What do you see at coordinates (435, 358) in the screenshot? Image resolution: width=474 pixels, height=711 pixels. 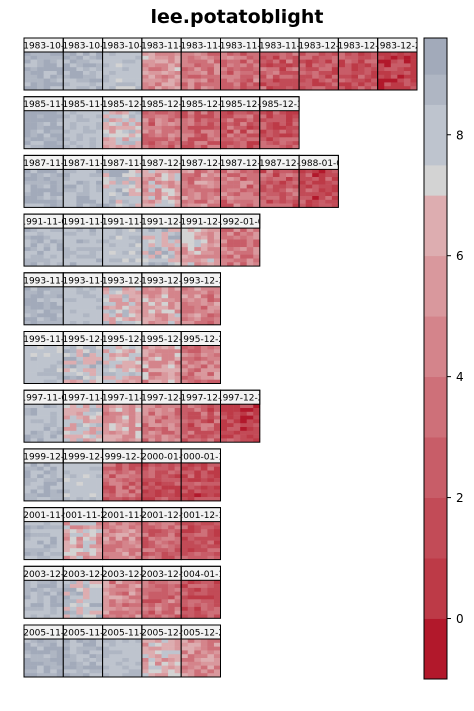 I see `colorbar-border` at bounding box center [435, 358].